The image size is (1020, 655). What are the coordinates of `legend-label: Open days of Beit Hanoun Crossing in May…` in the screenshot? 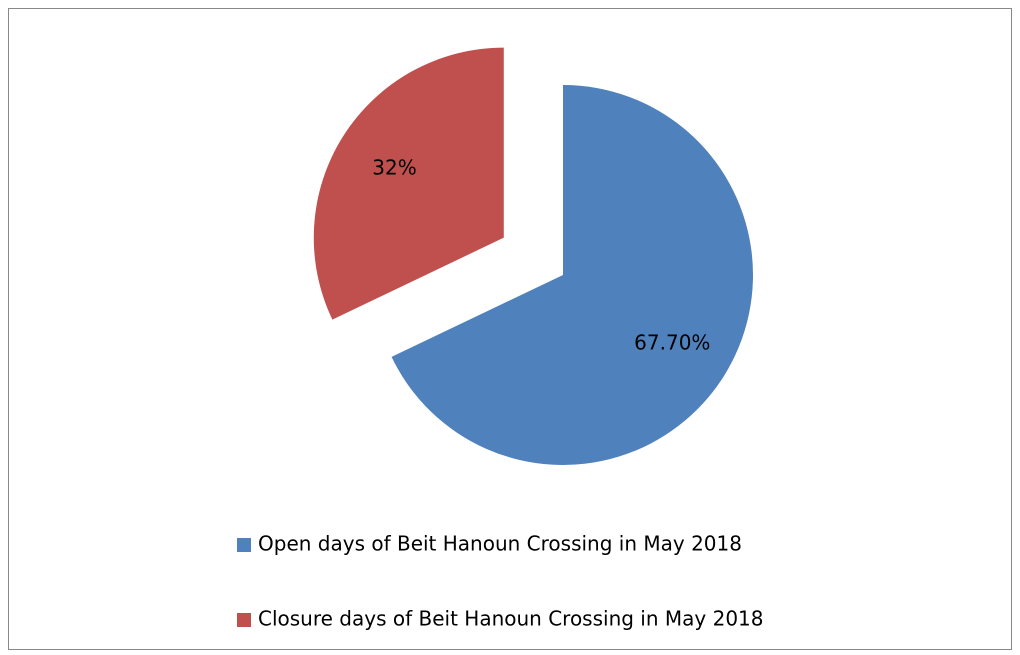 It's located at (500, 544).